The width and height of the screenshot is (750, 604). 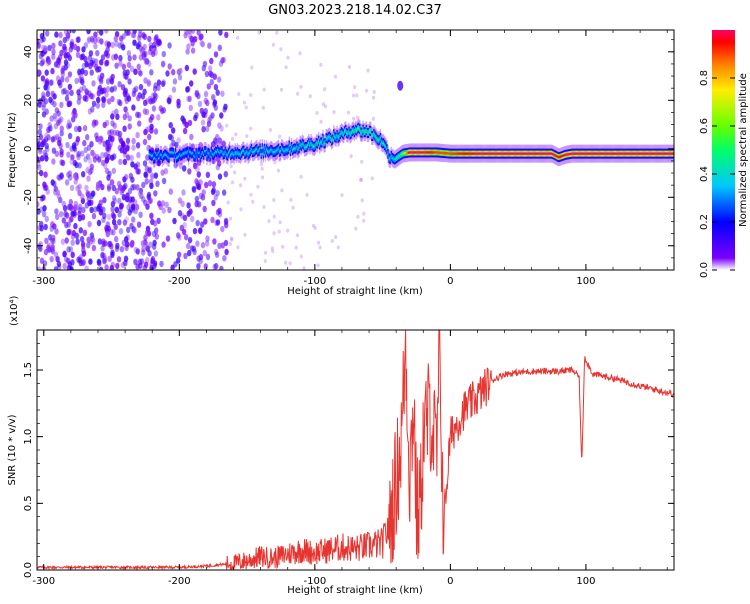 What do you see at coordinates (411, 124) in the screenshot?
I see `spectral-ridge` at bounding box center [411, 124].